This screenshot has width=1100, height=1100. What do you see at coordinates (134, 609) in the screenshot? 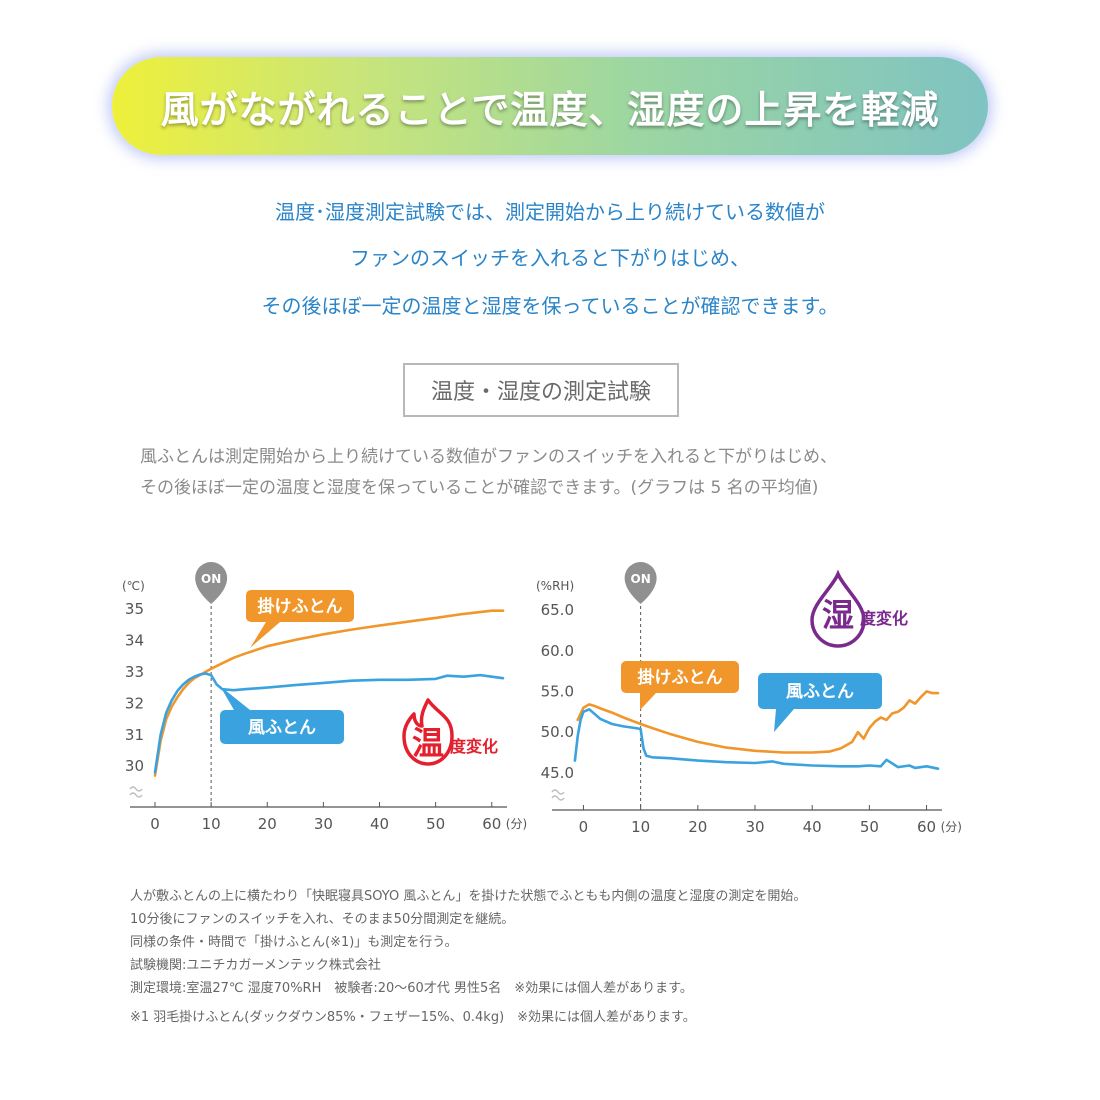
I see `y-tick-label: 35` at bounding box center [134, 609].